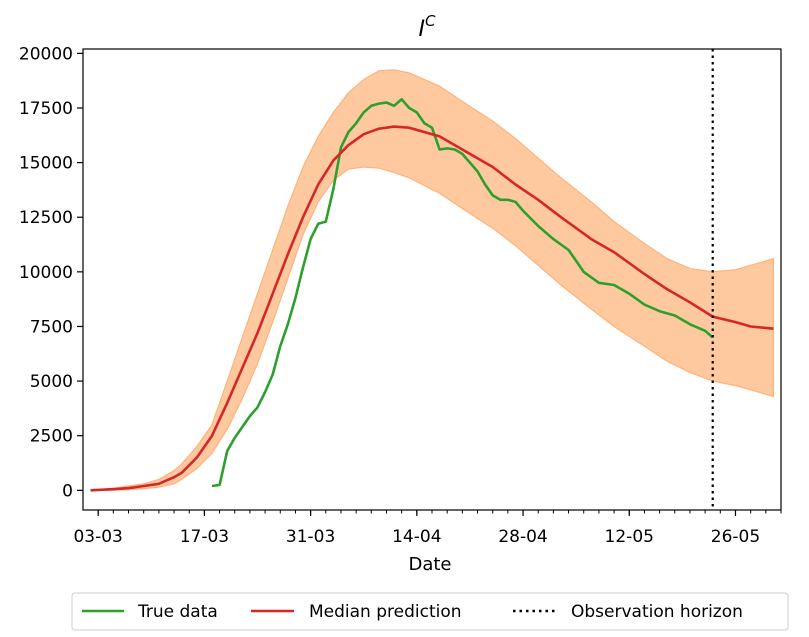 Image resolution: width=809 pixels, height=637 pixels. What do you see at coordinates (46, 109) in the screenshot?
I see `y-tick-label: 17500` at bounding box center [46, 109].